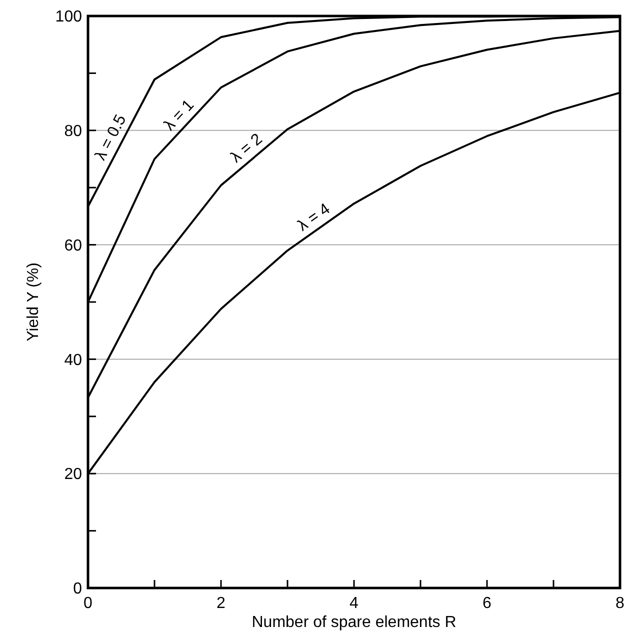 This screenshot has width=637, height=644. What do you see at coordinates (620, 603) in the screenshot?
I see `x-tick-label: 8` at bounding box center [620, 603].